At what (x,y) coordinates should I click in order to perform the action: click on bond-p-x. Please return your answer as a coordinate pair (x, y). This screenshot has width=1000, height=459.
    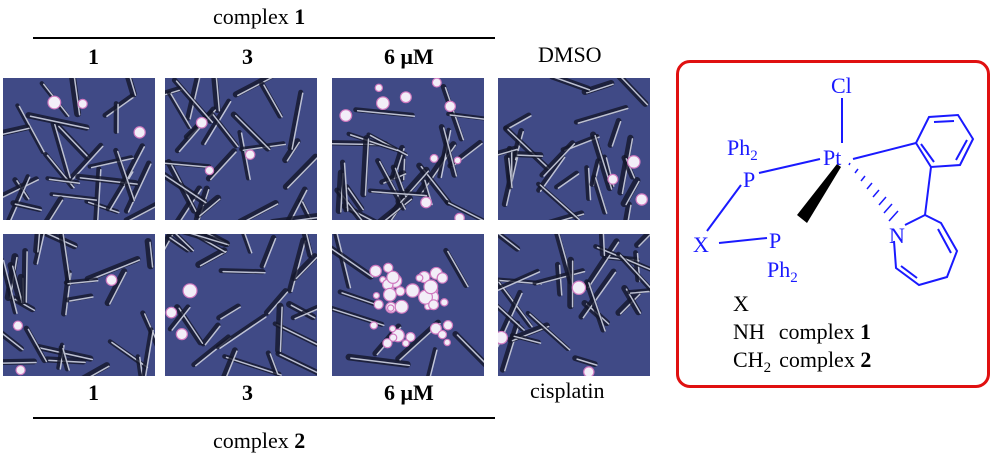
    Looking at the image, I should click on (724, 208).